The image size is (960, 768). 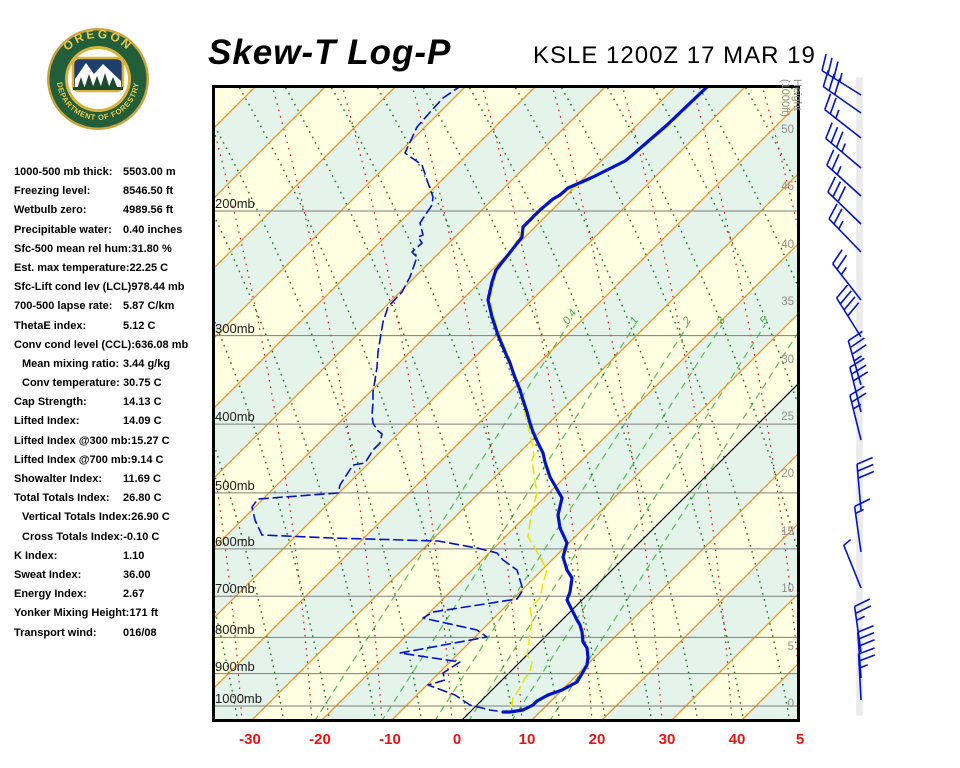 I want to click on stat-row: 1000-500 mb thick: 5503.00 m, so click(x=114, y=175).